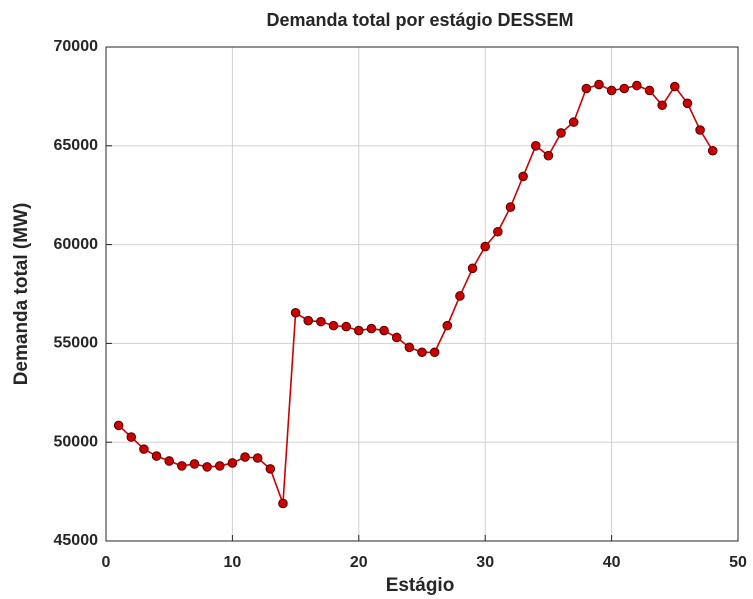  I want to click on x-tick-label: 40, so click(612, 562).